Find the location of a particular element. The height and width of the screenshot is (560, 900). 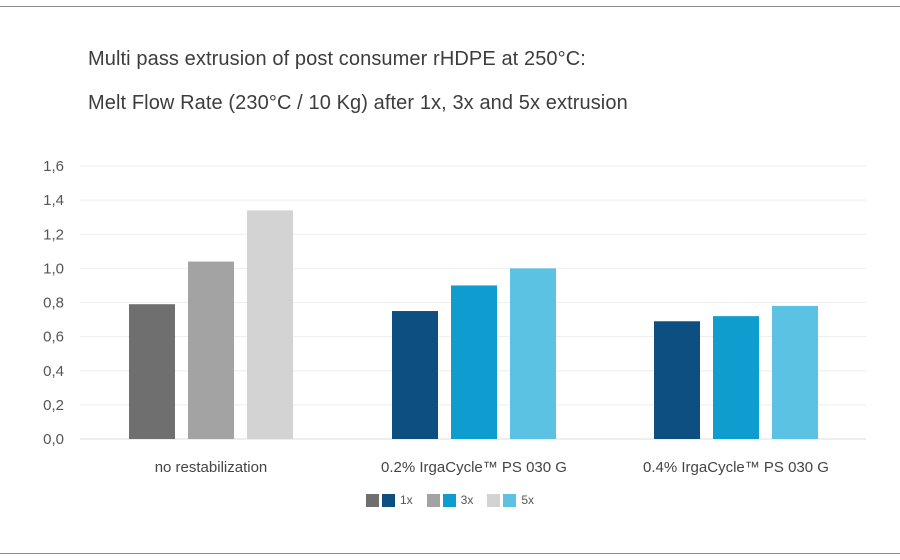

top-rule is located at coordinates (450, 6).